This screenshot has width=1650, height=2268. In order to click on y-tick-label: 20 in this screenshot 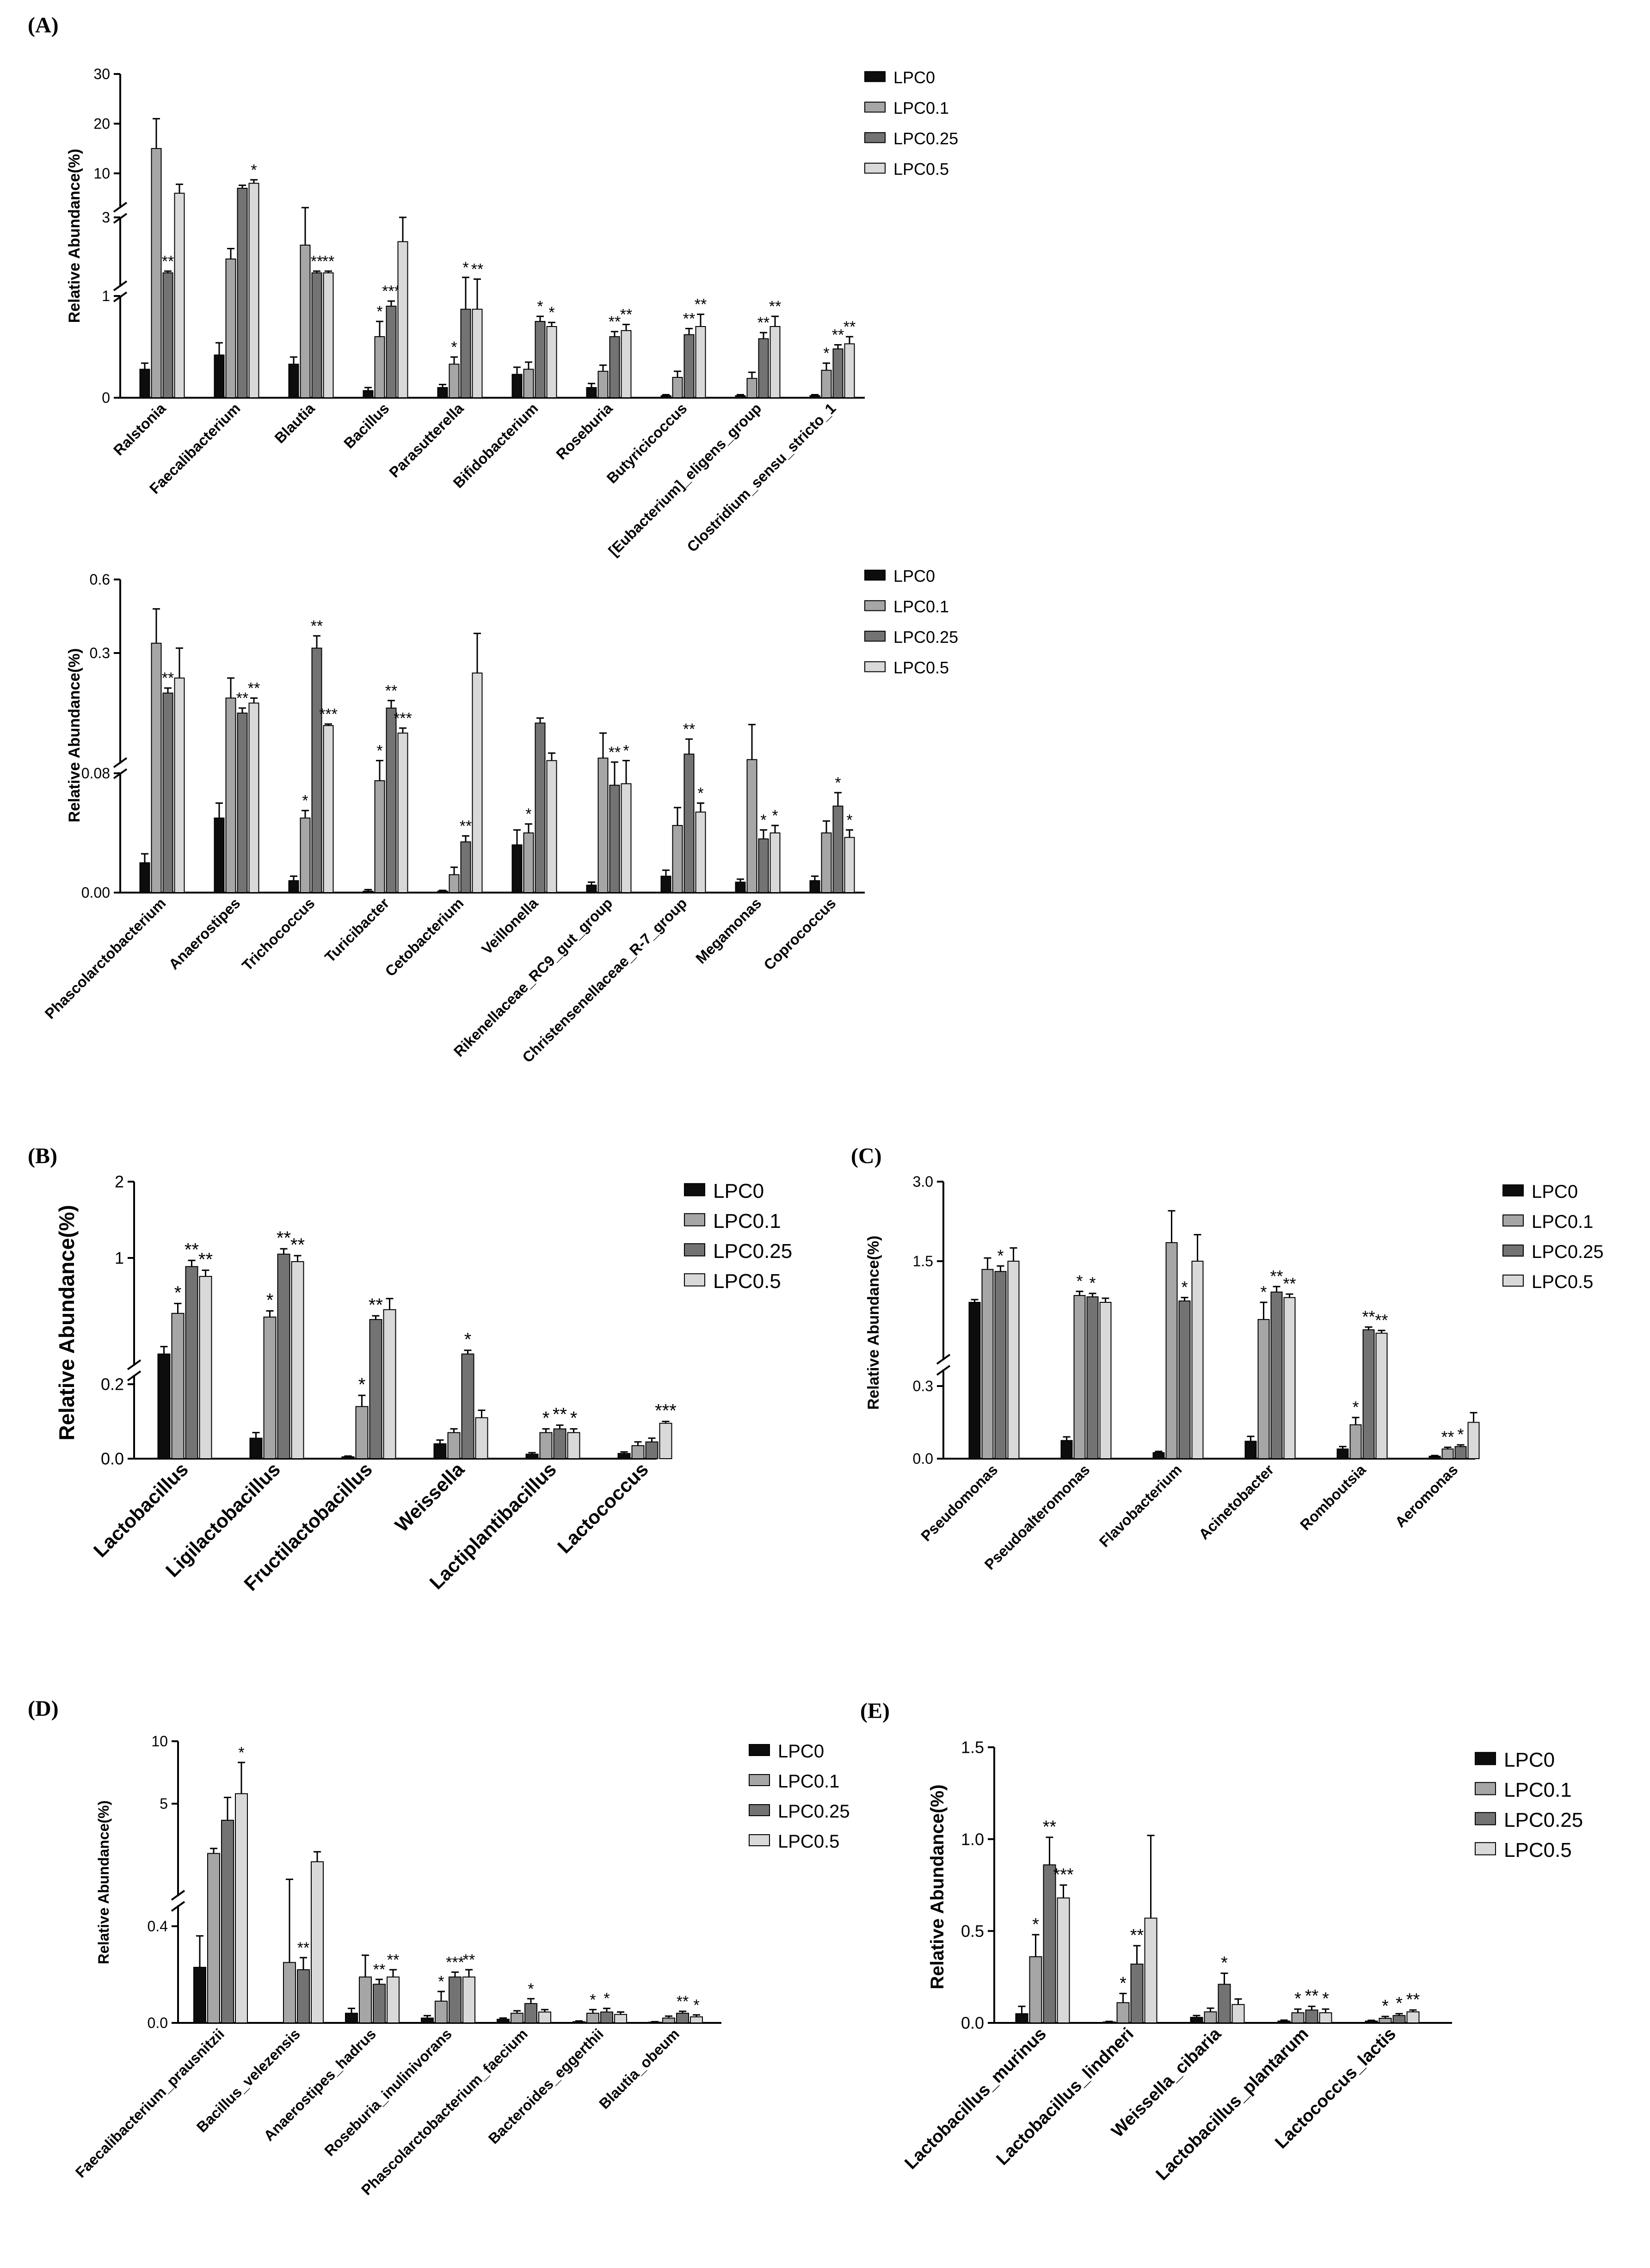, I will do `click(101, 124)`.